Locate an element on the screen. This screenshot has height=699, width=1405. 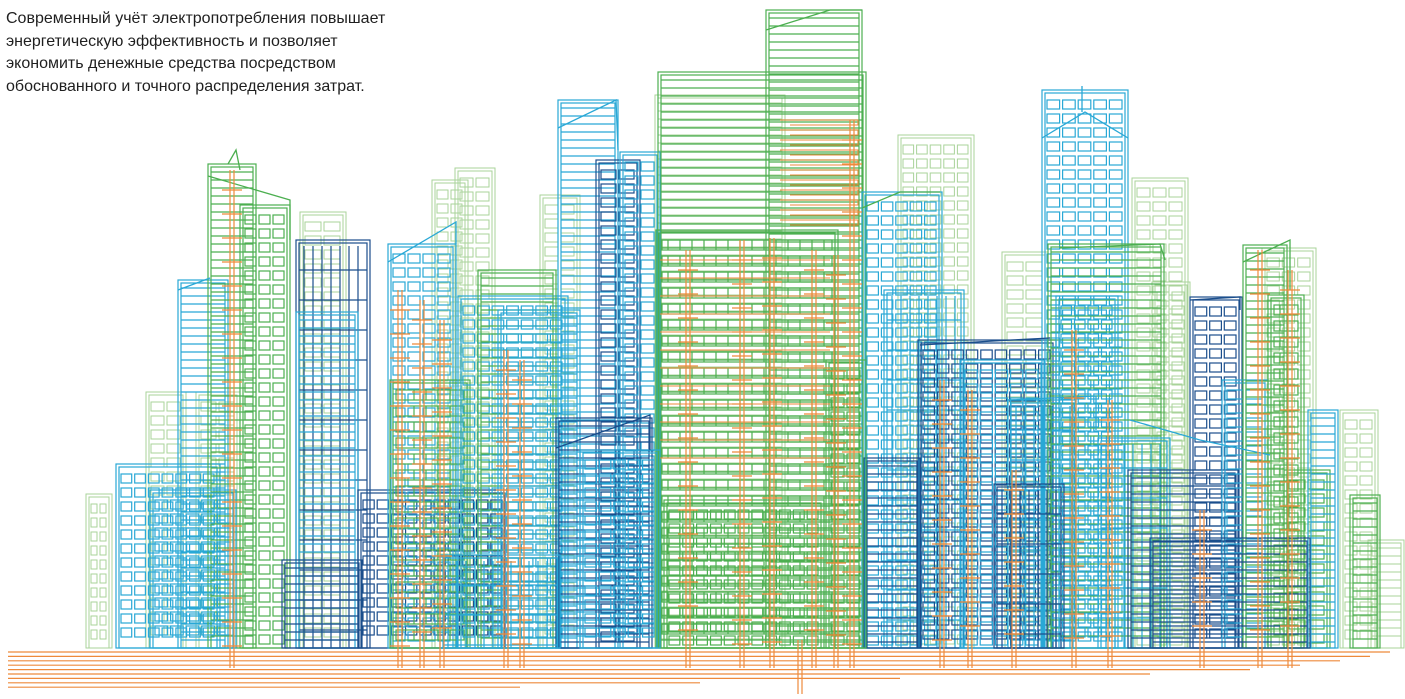
intro-line-3: экономить денежные средства посредством is located at coordinates (171, 63).